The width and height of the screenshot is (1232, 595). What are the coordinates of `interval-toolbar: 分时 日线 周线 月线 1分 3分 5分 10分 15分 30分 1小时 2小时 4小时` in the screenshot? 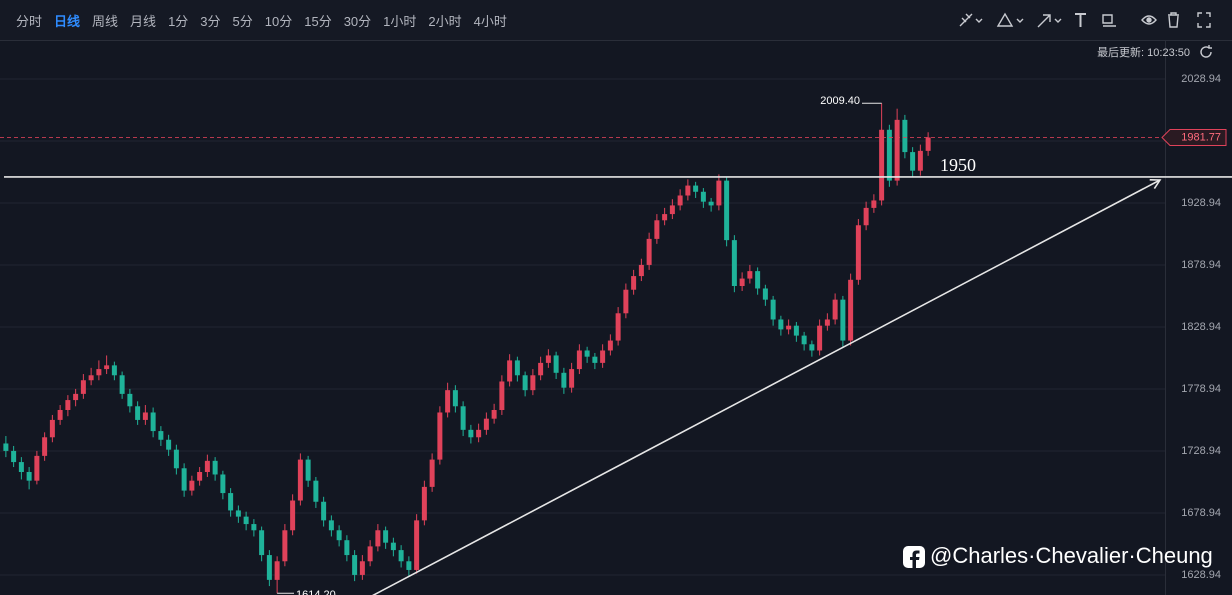 It's located at (261, 20).